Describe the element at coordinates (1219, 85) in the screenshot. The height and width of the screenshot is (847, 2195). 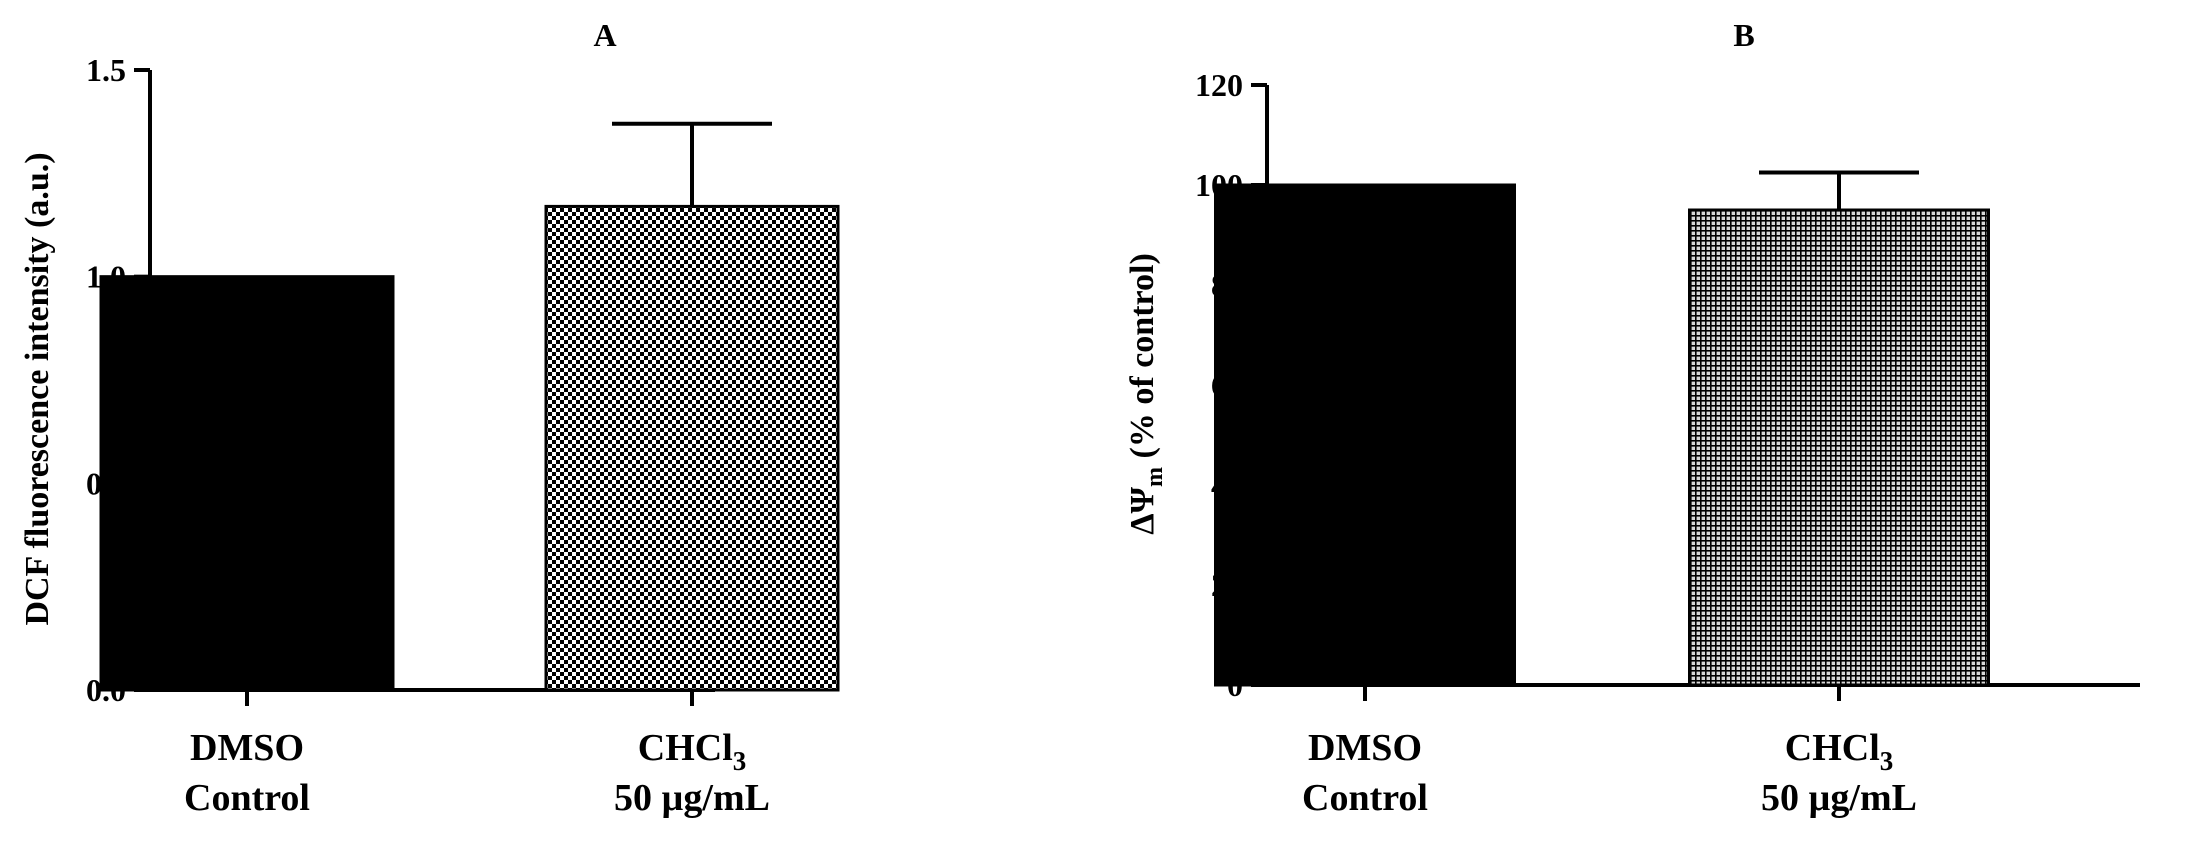
I see `y-tick-label-b: 120` at that location.